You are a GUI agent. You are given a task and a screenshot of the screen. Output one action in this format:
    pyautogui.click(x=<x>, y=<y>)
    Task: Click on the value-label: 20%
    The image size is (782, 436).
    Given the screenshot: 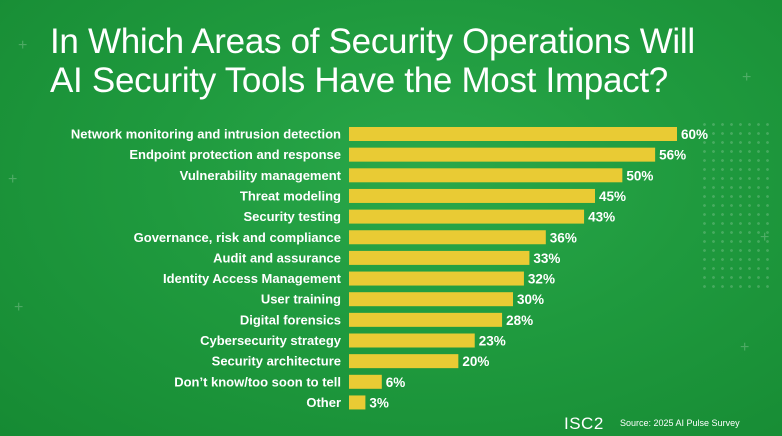 What is the action you would take?
    pyautogui.click(x=475, y=361)
    